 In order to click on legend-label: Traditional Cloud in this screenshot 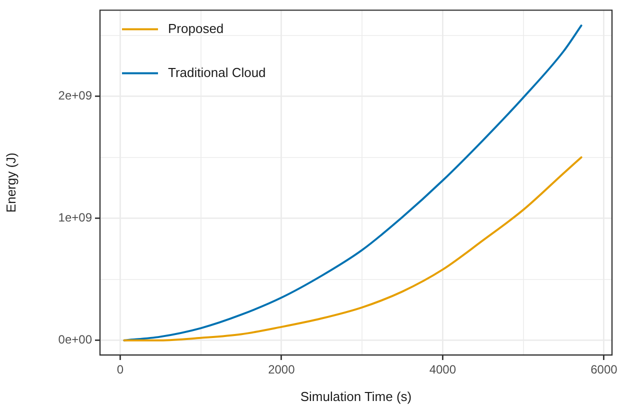, I will do `click(217, 72)`.